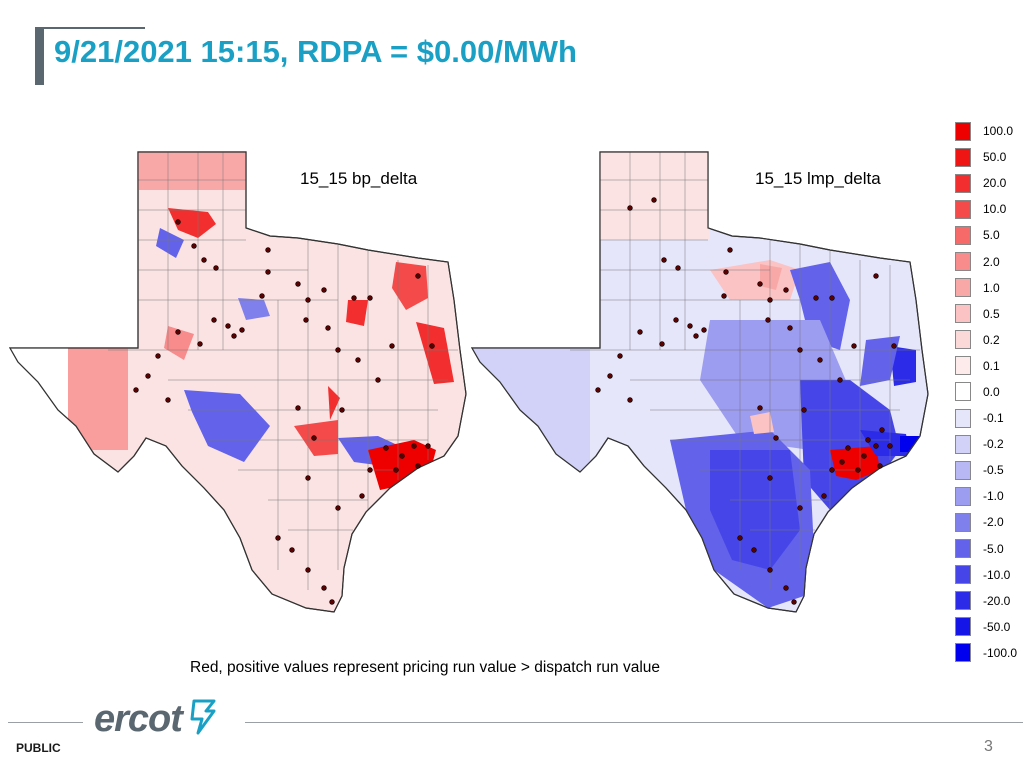 This screenshot has width=1024, height=768. I want to click on legend-row: 10.0, so click(989, 209).